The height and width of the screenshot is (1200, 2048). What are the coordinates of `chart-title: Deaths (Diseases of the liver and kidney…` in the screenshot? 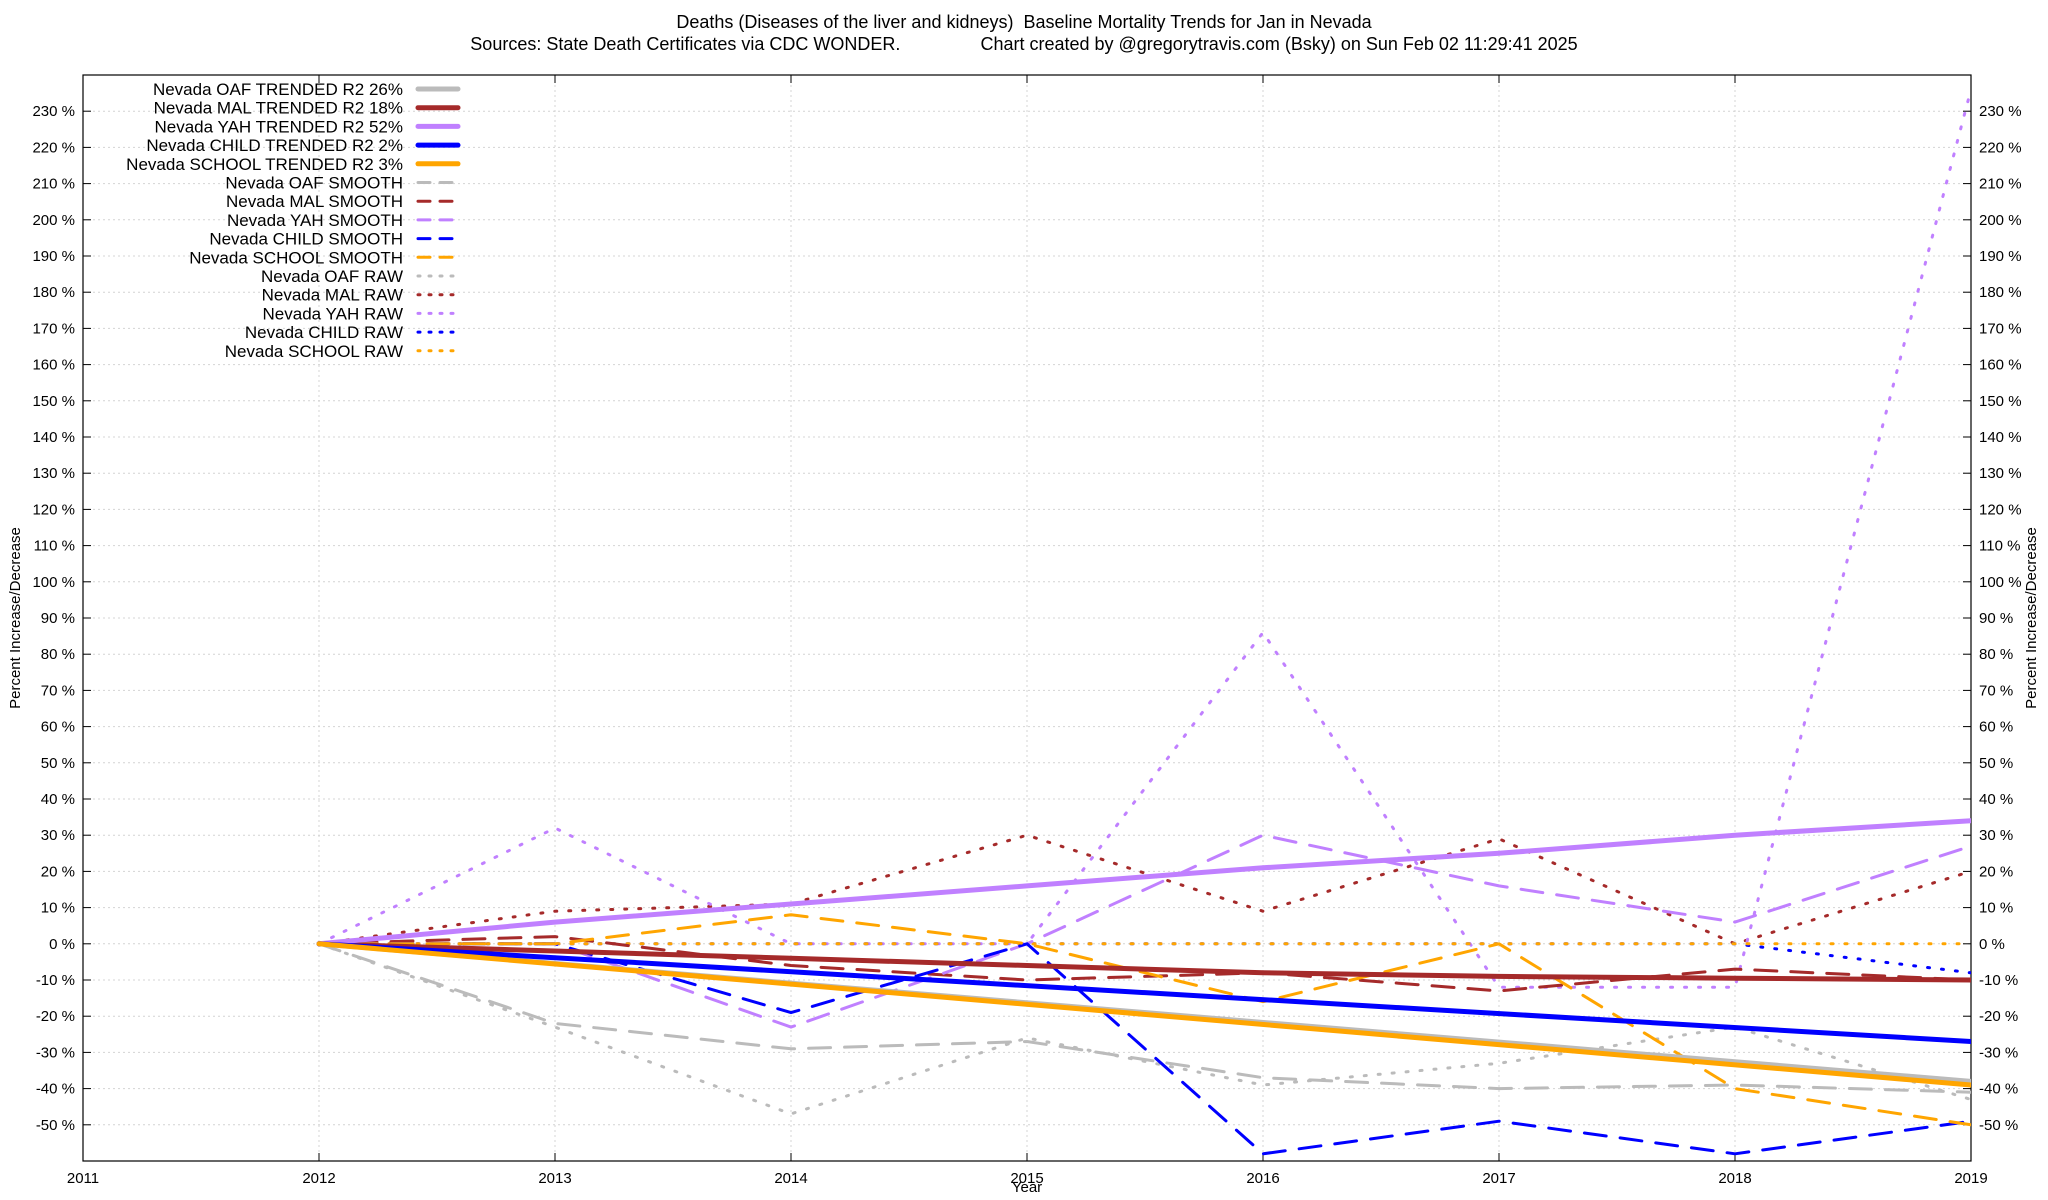 It's located at (1024, 22).